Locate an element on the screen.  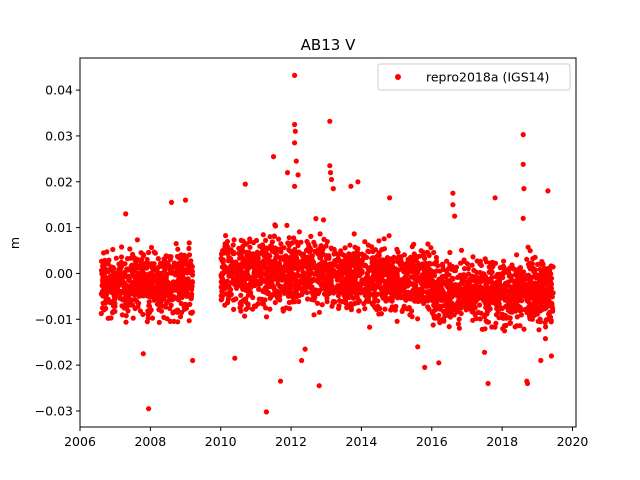
y-tick-label: 0.00 is located at coordinates (59, 273).